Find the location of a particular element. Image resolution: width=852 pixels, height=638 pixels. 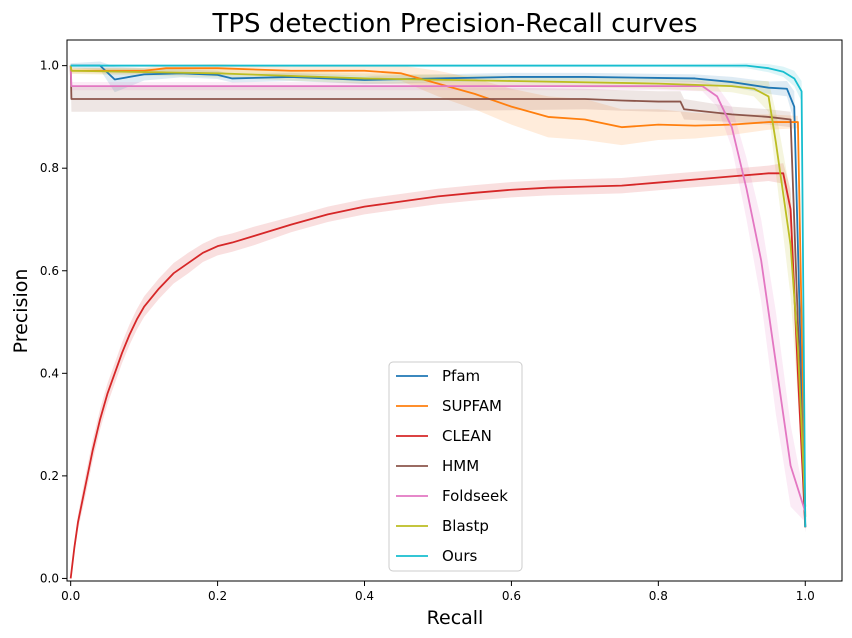

x-axis-ticks: 0.0 0.2 0.4 0.6 0.8 1.0 is located at coordinates (438, 592).